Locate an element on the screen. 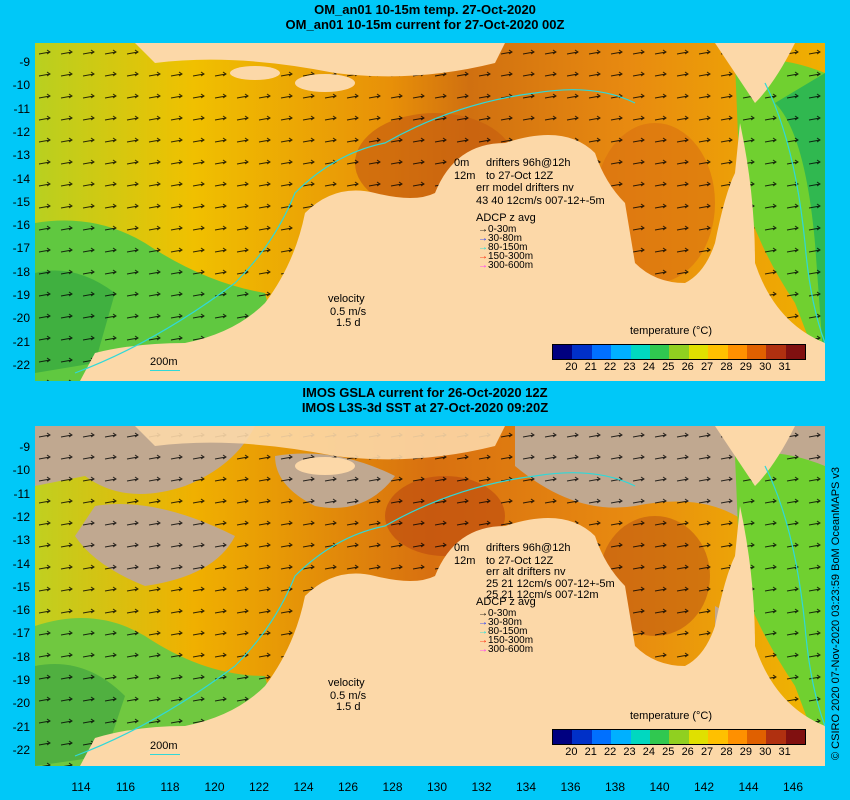 This screenshot has width=850, height=800. bottom-y-tick: -22 is located at coordinates (21, 749).